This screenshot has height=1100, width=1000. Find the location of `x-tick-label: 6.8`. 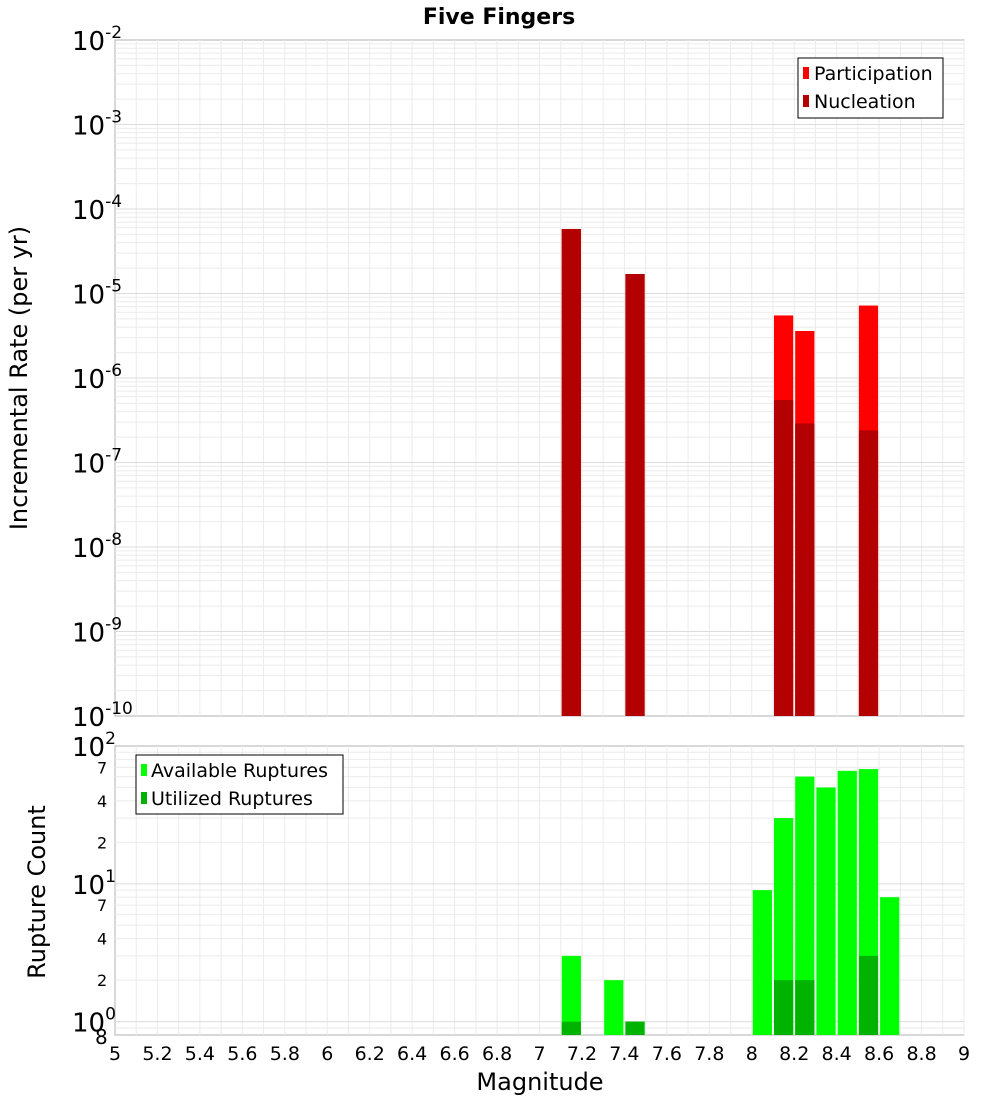

x-tick-label: 6.8 is located at coordinates (497, 1054).